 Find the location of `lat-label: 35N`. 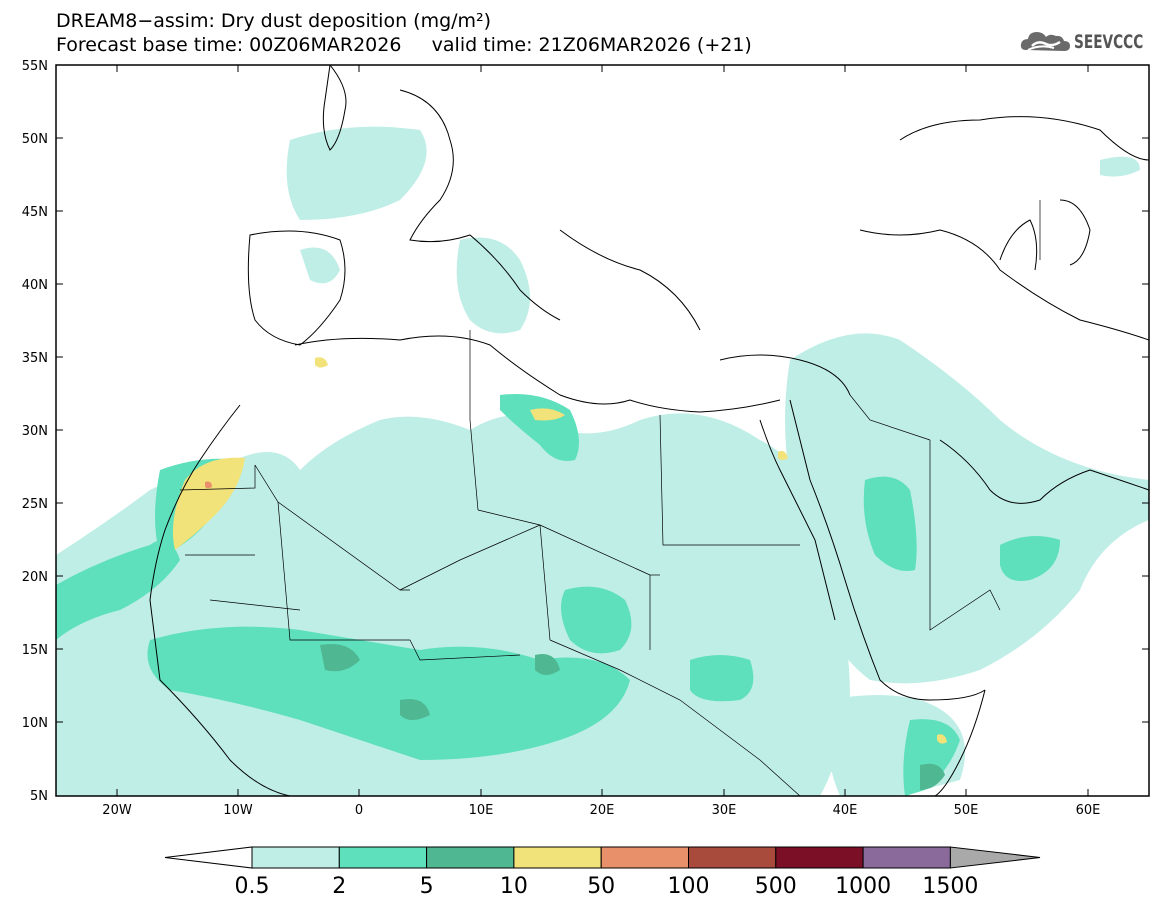

lat-label: 35N is located at coordinates (35, 358).